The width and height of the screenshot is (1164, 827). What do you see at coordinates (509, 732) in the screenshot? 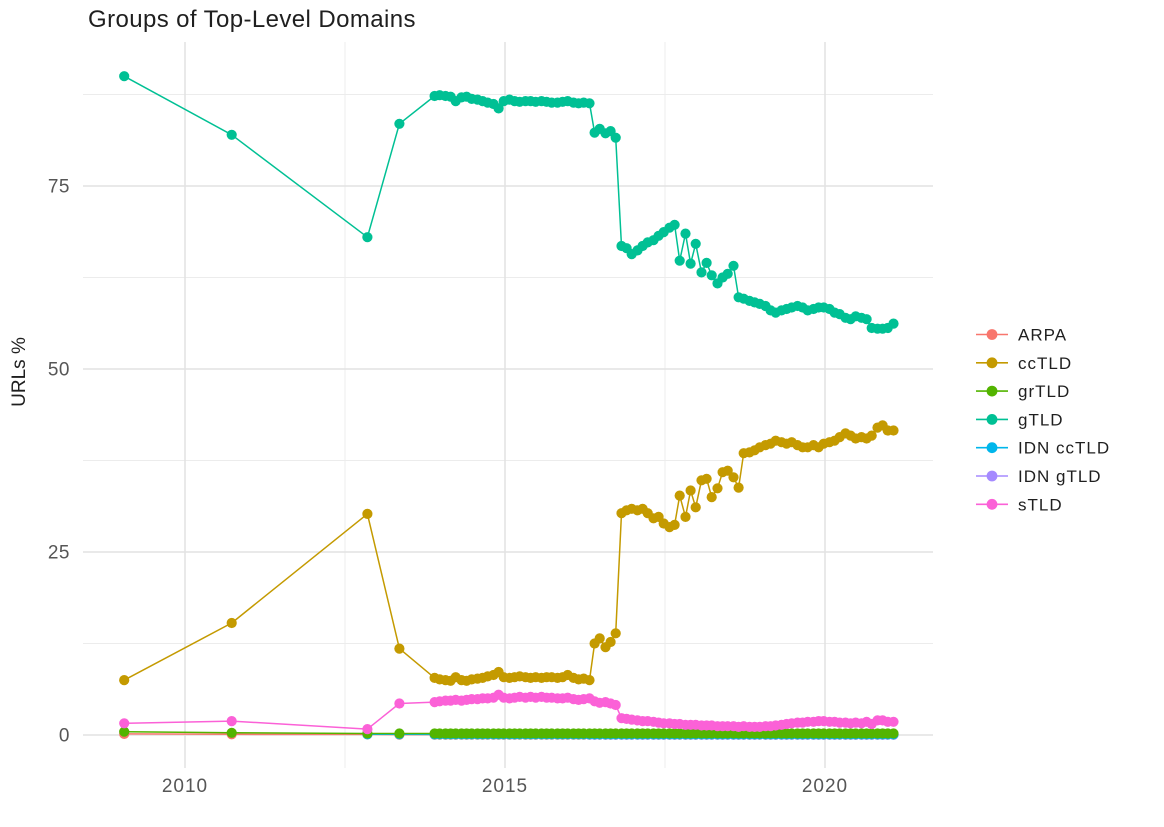
I see `series-points-grtld` at bounding box center [509, 732].